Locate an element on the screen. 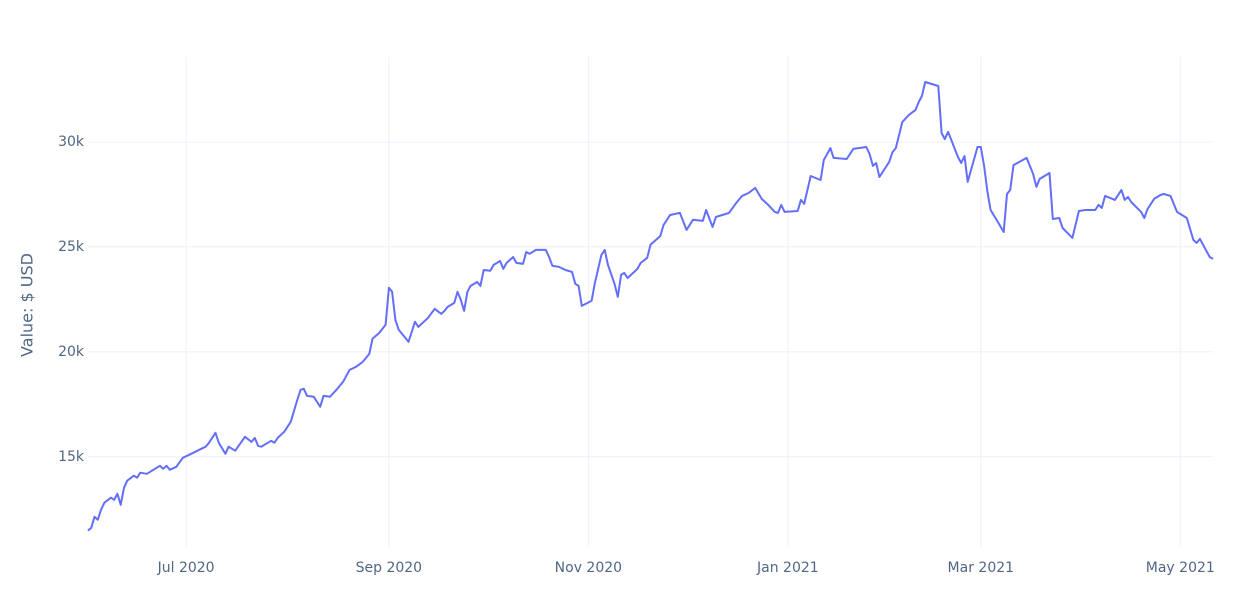 The height and width of the screenshot is (603, 1250). y-tick-label: 20k is located at coordinates (71, 352).